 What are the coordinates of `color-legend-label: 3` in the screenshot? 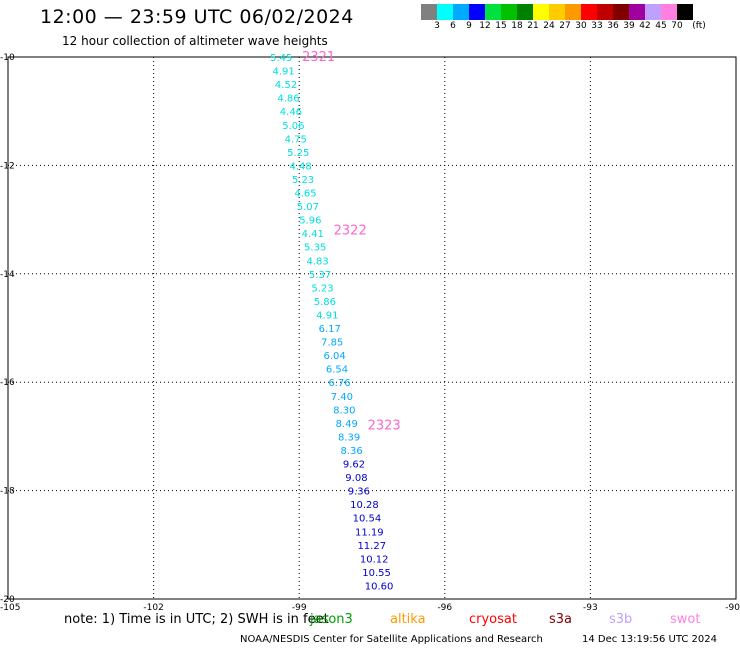 It's located at (437, 26).